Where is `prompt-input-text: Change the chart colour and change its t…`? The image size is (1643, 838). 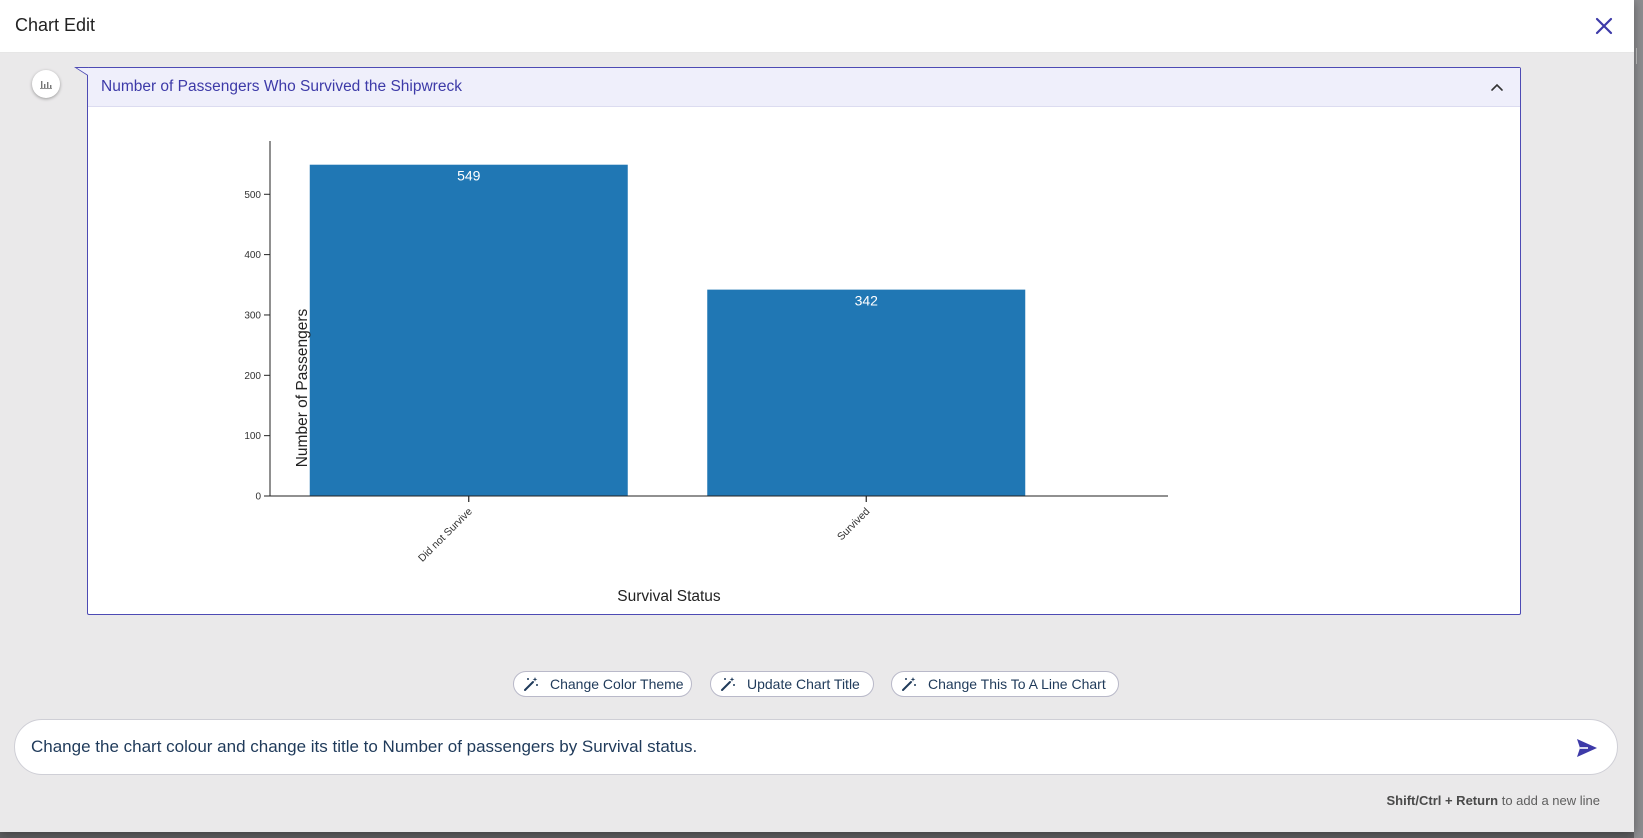
prompt-input-text: Change the chart colour and change its t… is located at coordinates (364, 746).